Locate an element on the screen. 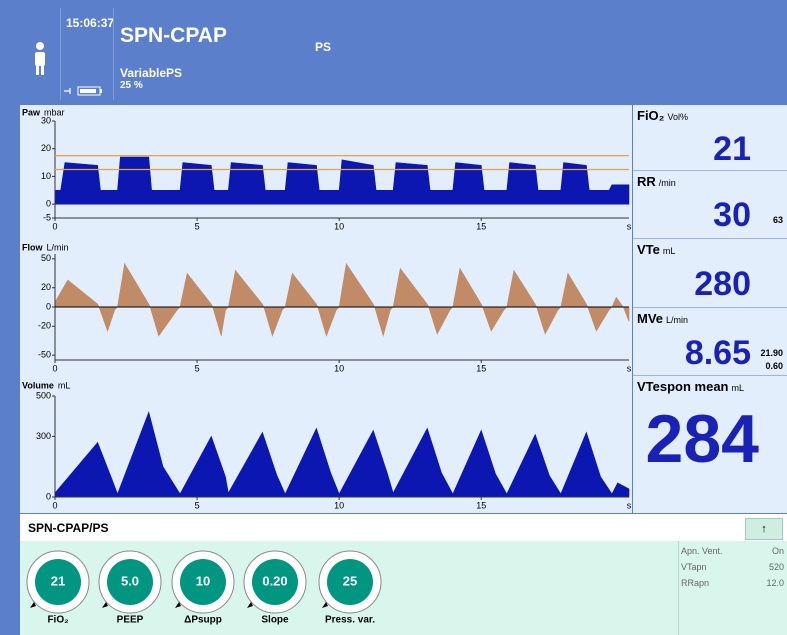 The image size is (787, 635). submode: PS is located at coordinates (323, 47).